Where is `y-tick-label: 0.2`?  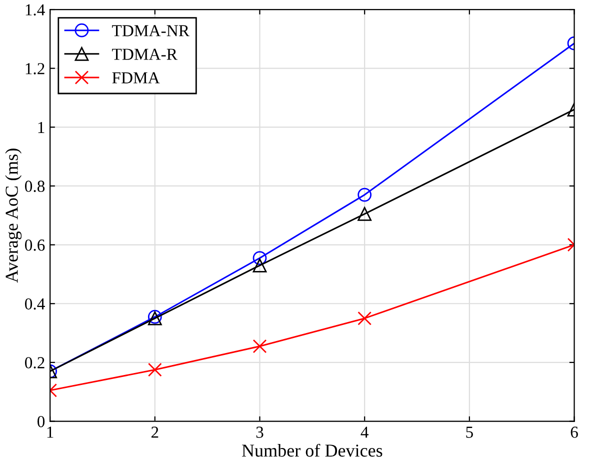
y-tick-label: 0.2 is located at coordinates (34, 362).